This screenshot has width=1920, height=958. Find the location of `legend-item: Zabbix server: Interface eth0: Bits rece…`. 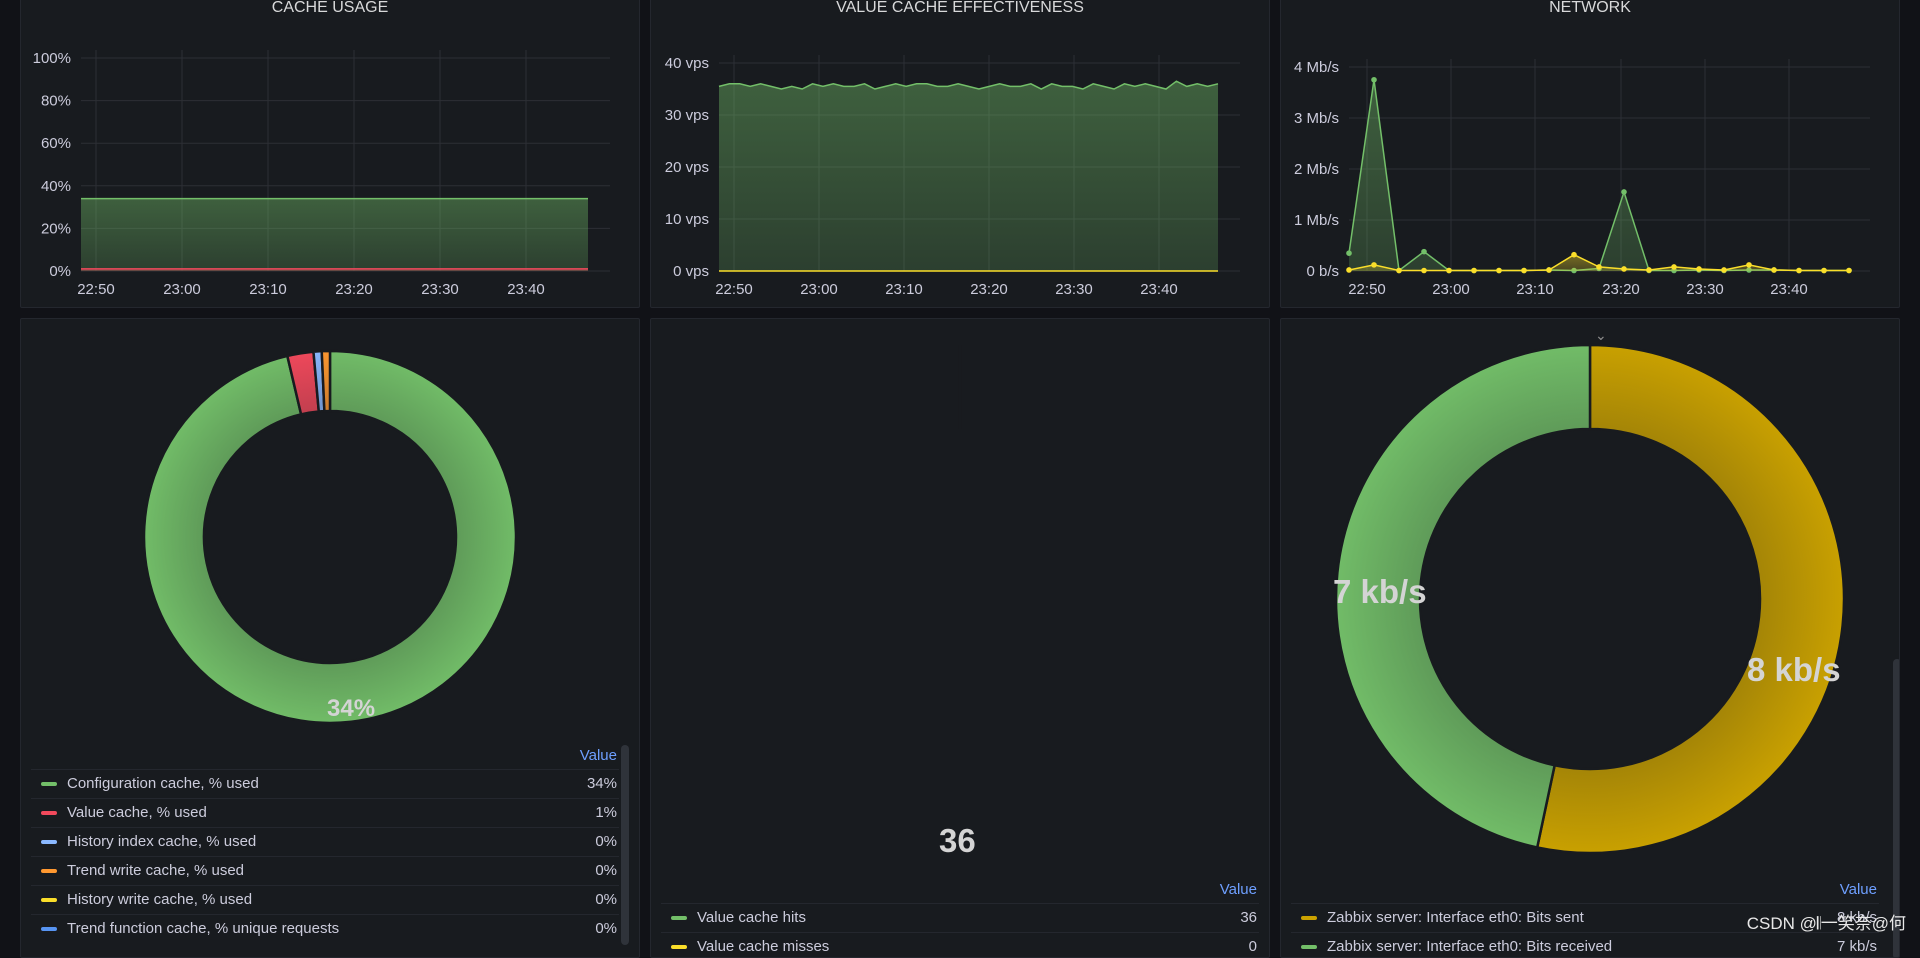

legend-item: Zabbix server: Interface eth0: Bits rece… is located at coordinates (1585, 944).